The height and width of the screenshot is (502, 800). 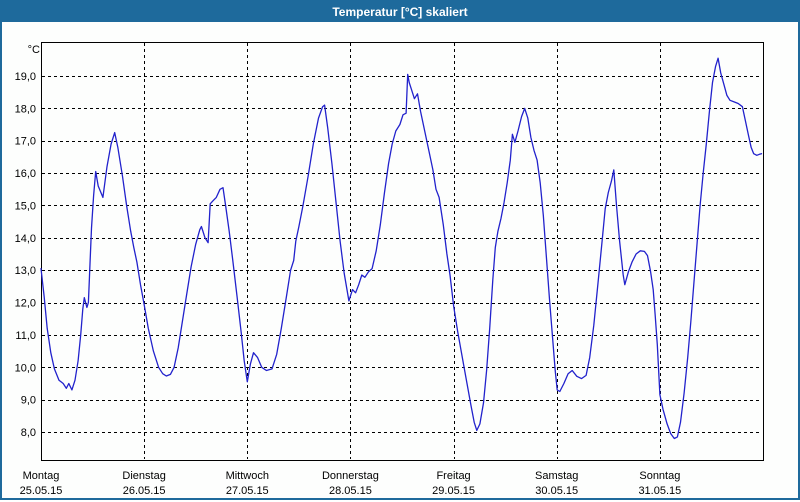 What do you see at coordinates (25, 206) in the screenshot?
I see `y-tick-label: 15,0` at bounding box center [25, 206].